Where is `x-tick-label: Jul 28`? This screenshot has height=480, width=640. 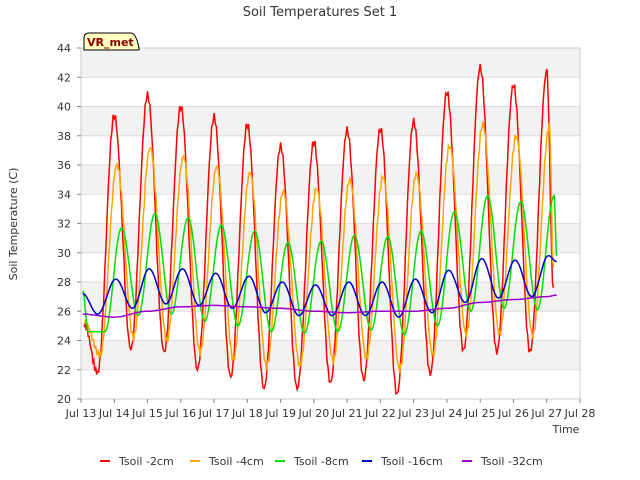
x-tick-label: Jul 28 is located at coordinates (580, 413).